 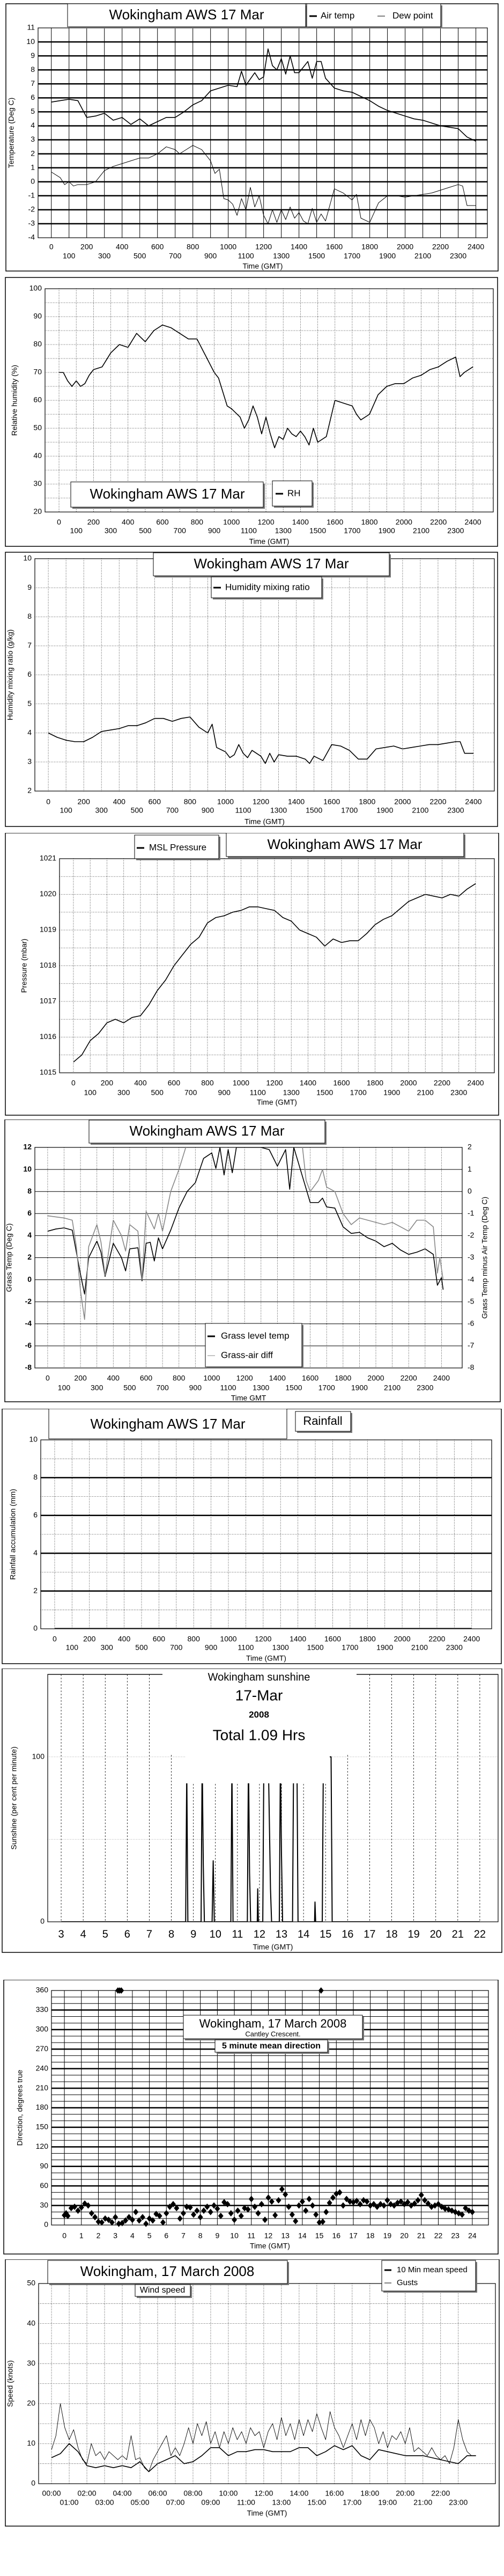 What do you see at coordinates (455, 2235) in the screenshot?
I see `x-tick-label: 23` at bounding box center [455, 2235].